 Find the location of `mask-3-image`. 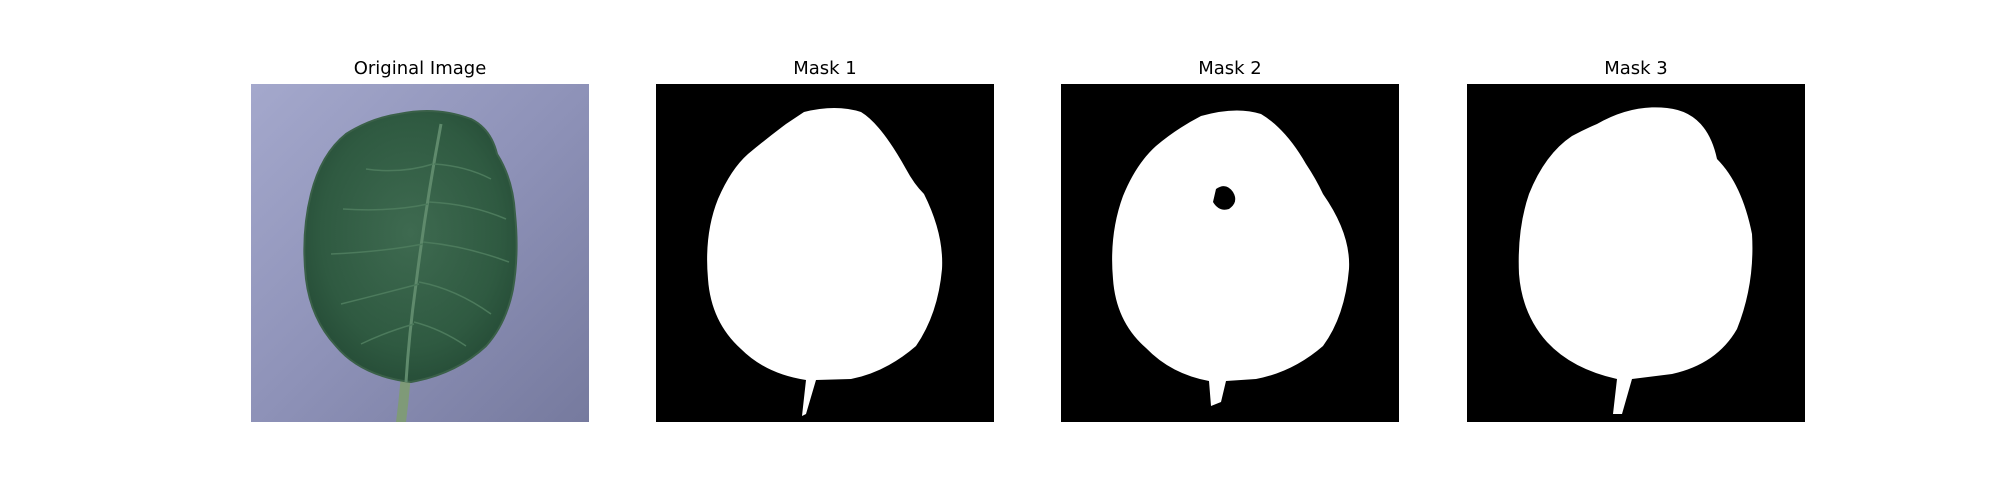

mask-3-image is located at coordinates (1636, 253).